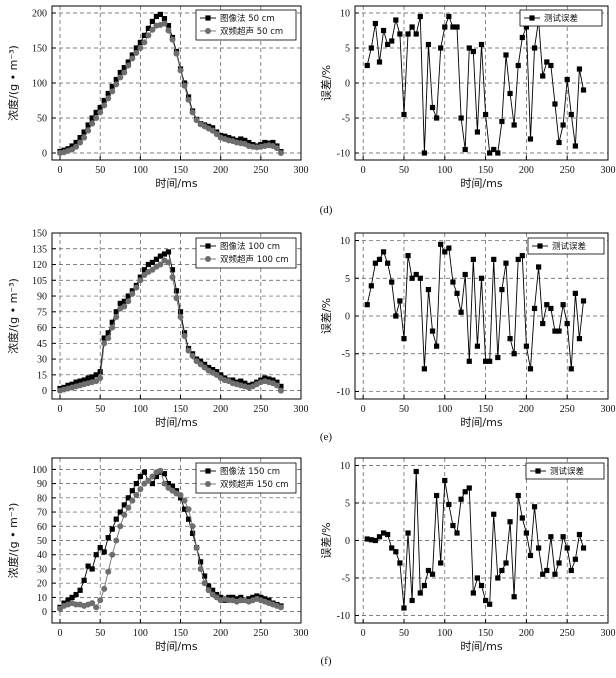  What do you see at coordinates (250, 246) in the screenshot?
I see `legend-label: 图像法 100 cm` at bounding box center [250, 246].